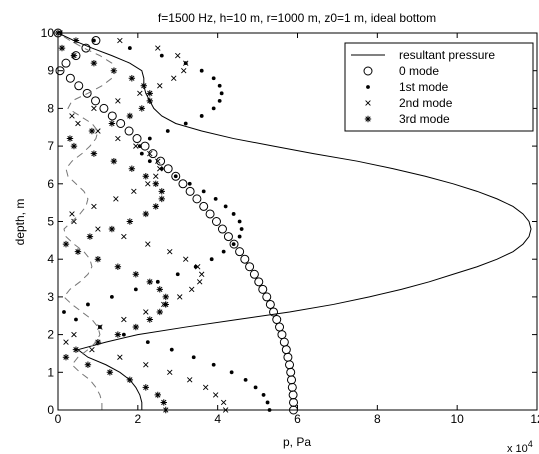  I want to click on series-dashed-curve, so click(87, 221).